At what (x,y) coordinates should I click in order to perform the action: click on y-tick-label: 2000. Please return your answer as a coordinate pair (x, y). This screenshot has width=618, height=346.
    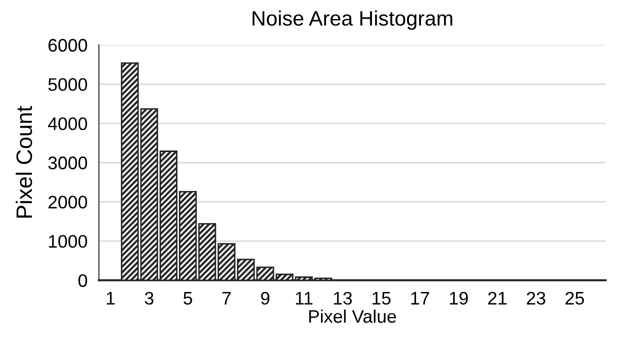
    Looking at the image, I should click on (68, 202).